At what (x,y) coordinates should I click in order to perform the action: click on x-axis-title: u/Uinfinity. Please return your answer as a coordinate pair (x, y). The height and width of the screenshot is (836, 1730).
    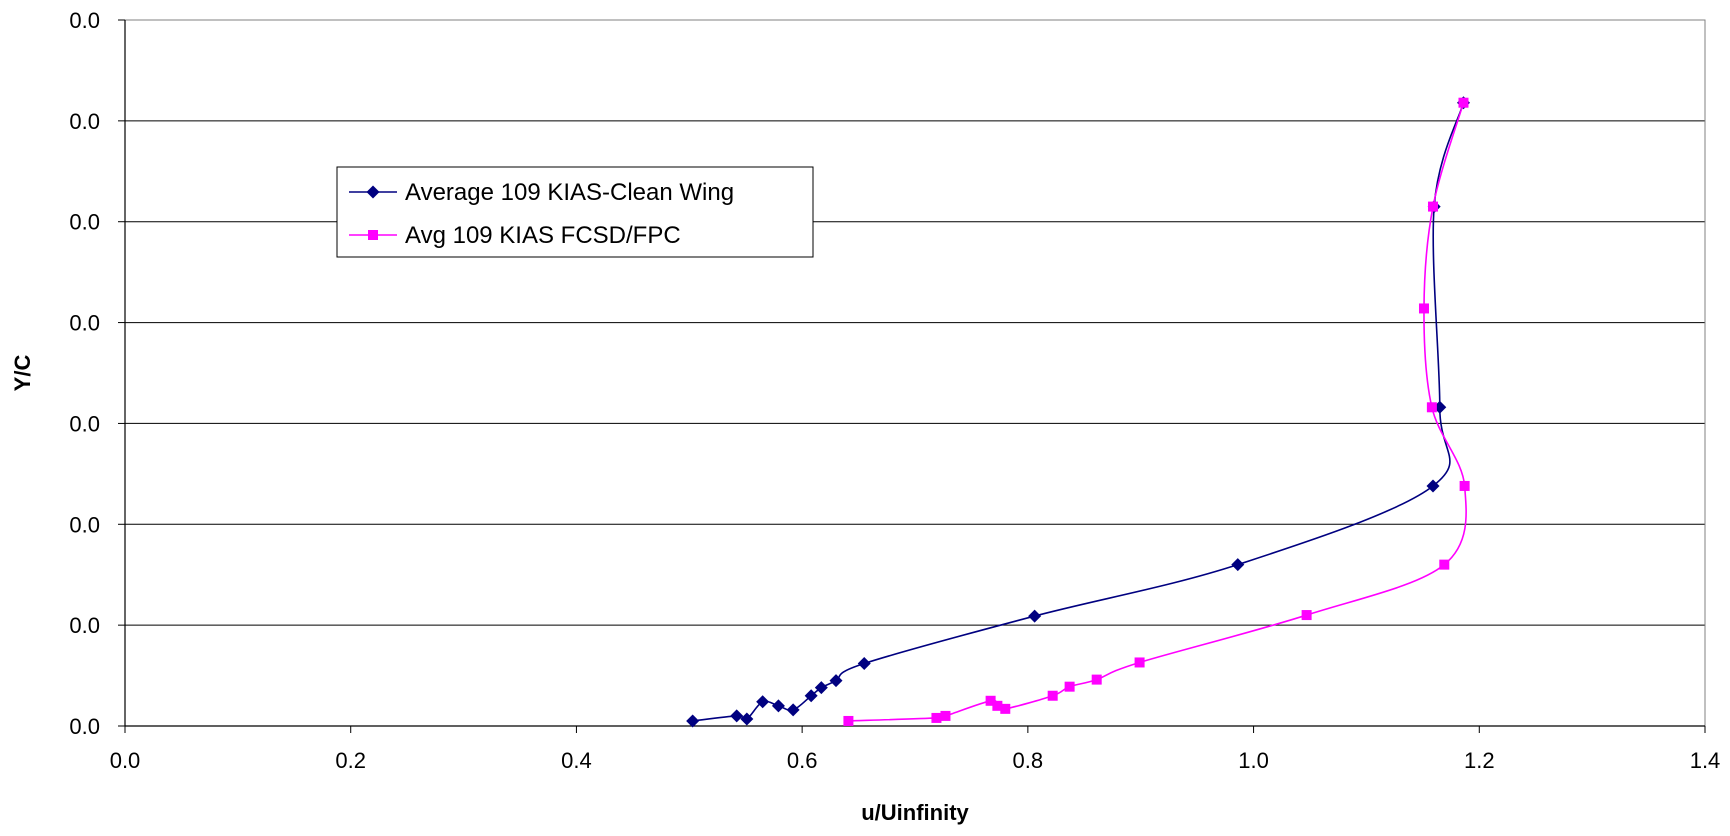
    Looking at the image, I should click on (915, 812).